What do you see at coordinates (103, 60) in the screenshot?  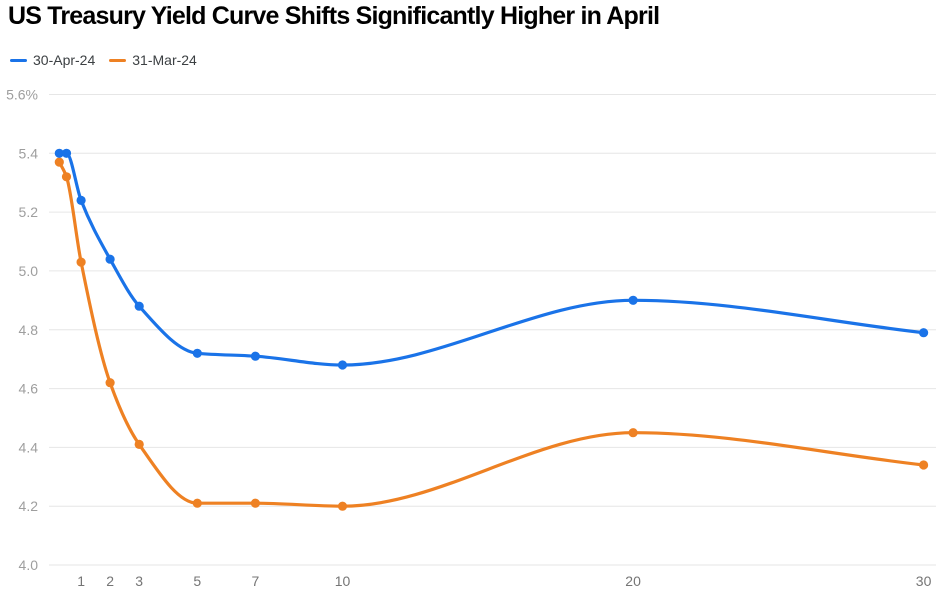 I see `legend: 30-Apr-24 31-Mar-24` at bounding box center [103, 60].